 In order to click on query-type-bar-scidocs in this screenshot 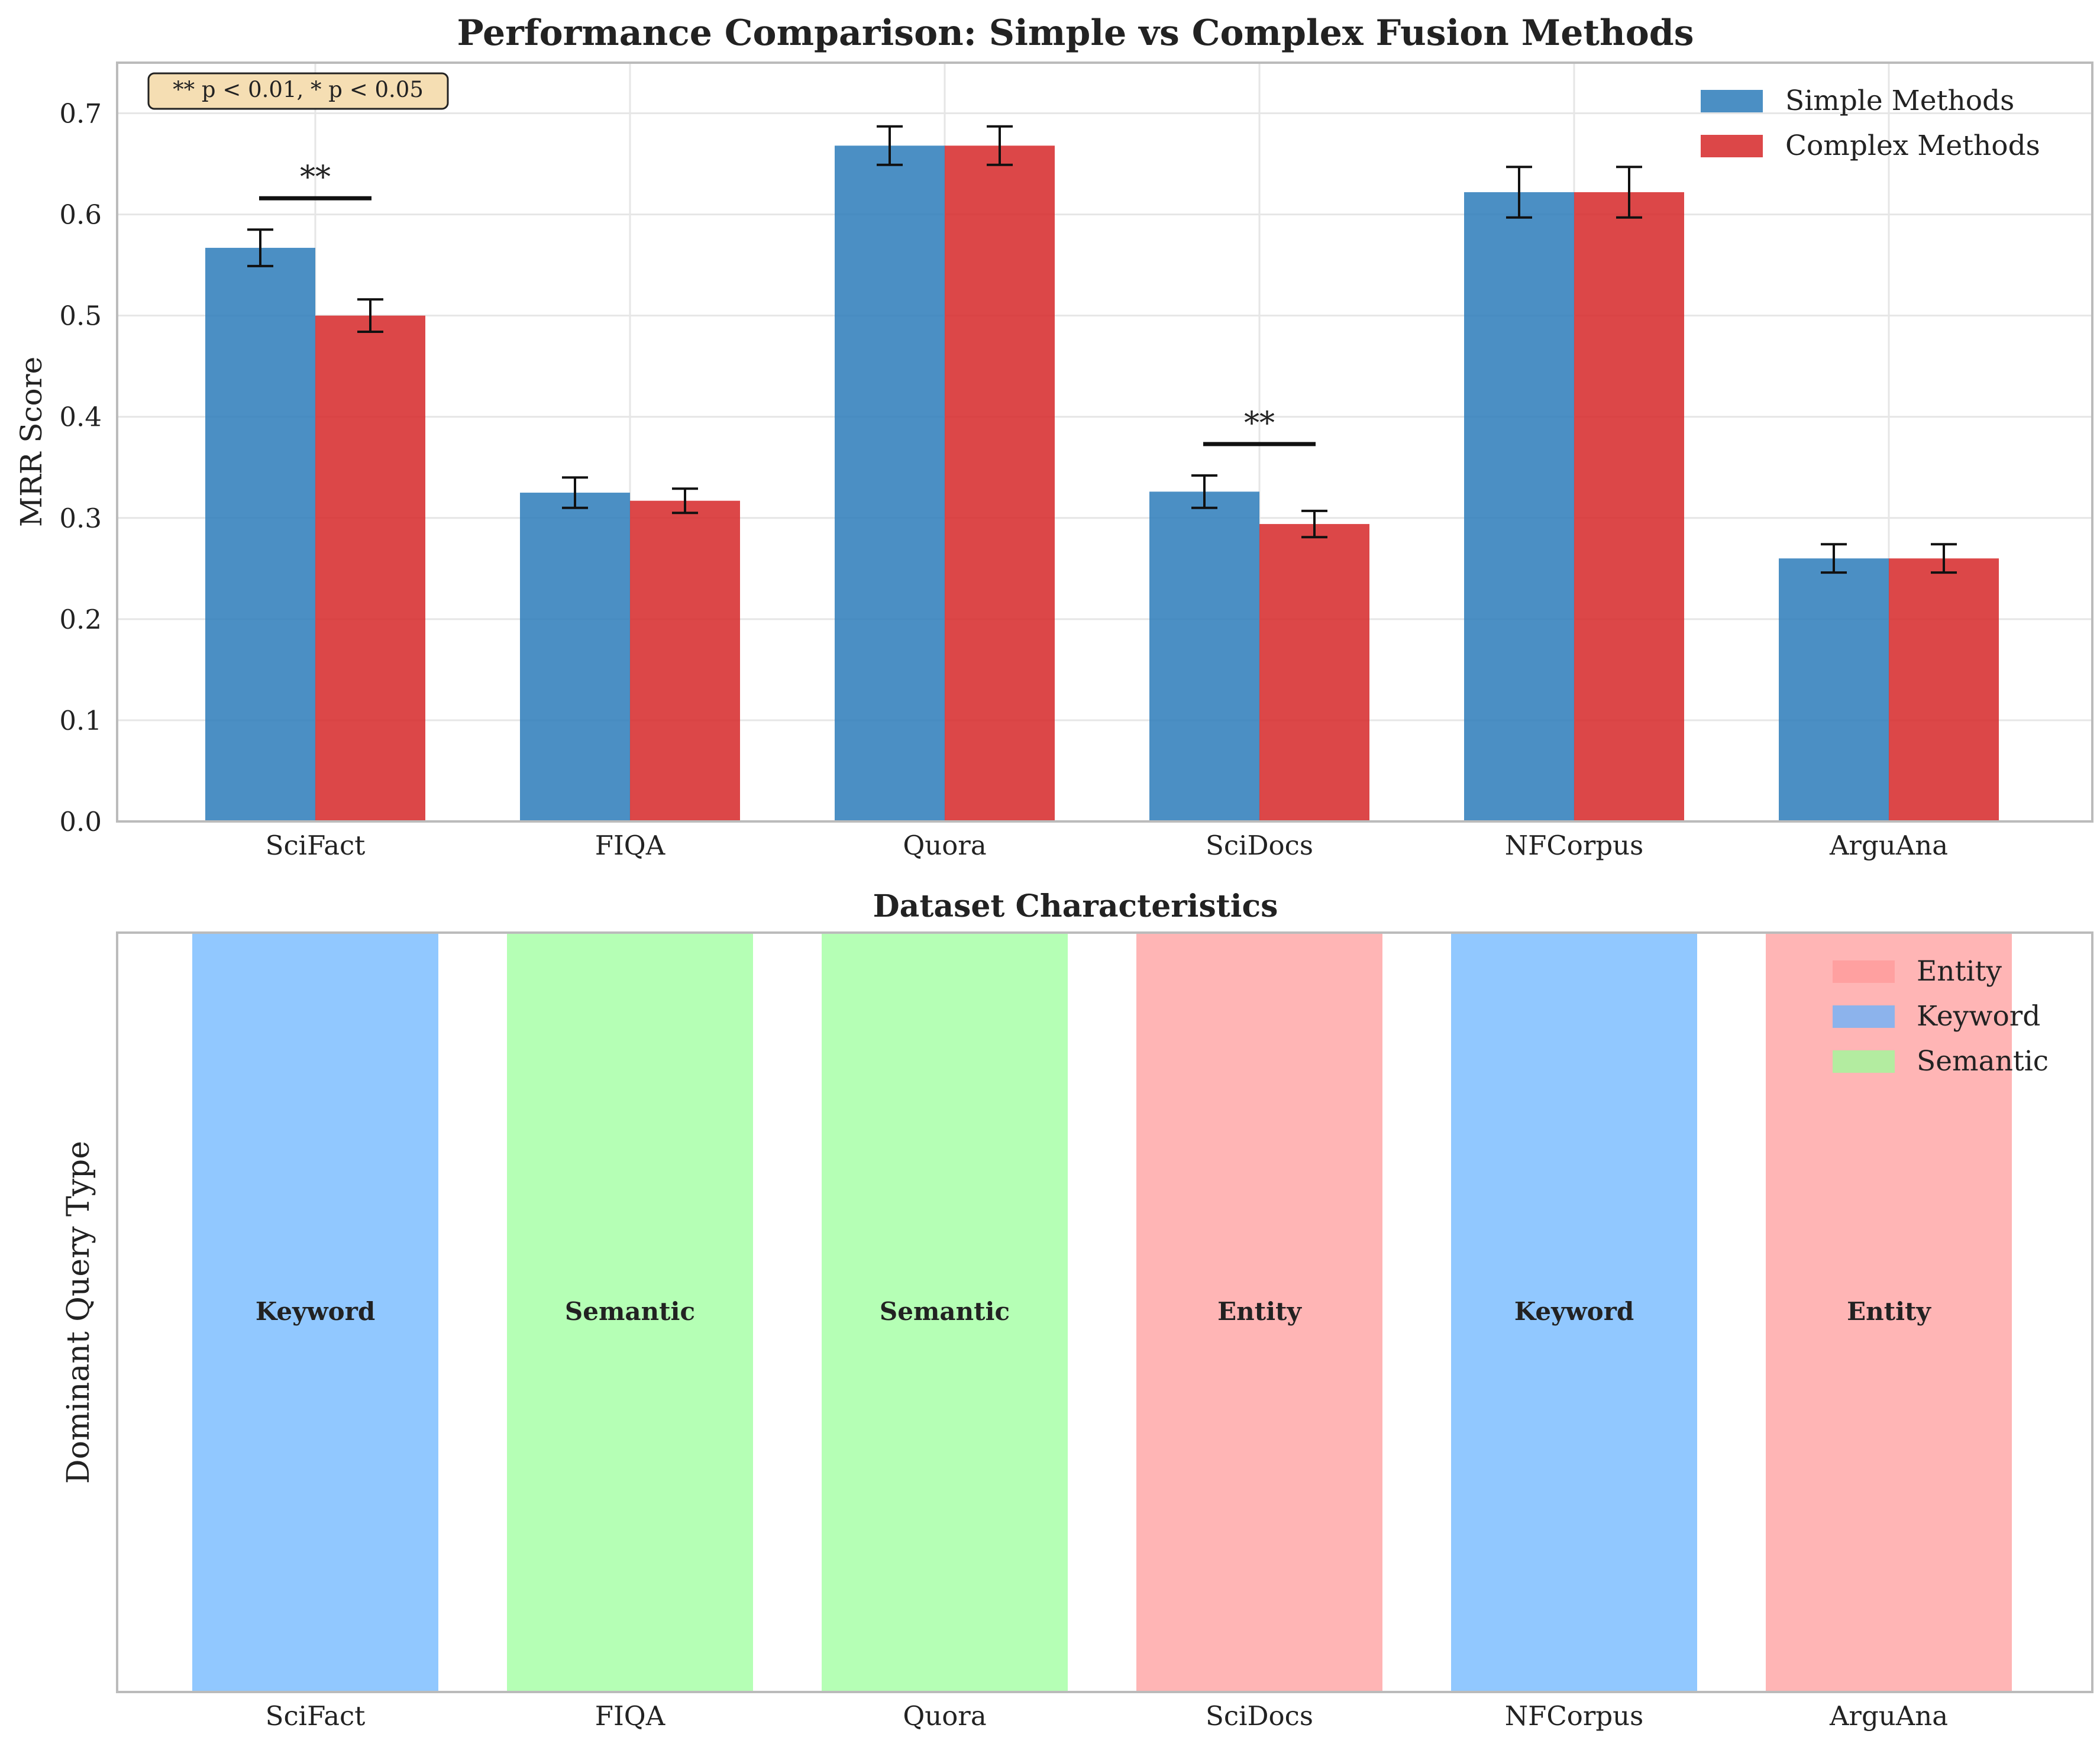, I will do `click(1259, 1312)`.